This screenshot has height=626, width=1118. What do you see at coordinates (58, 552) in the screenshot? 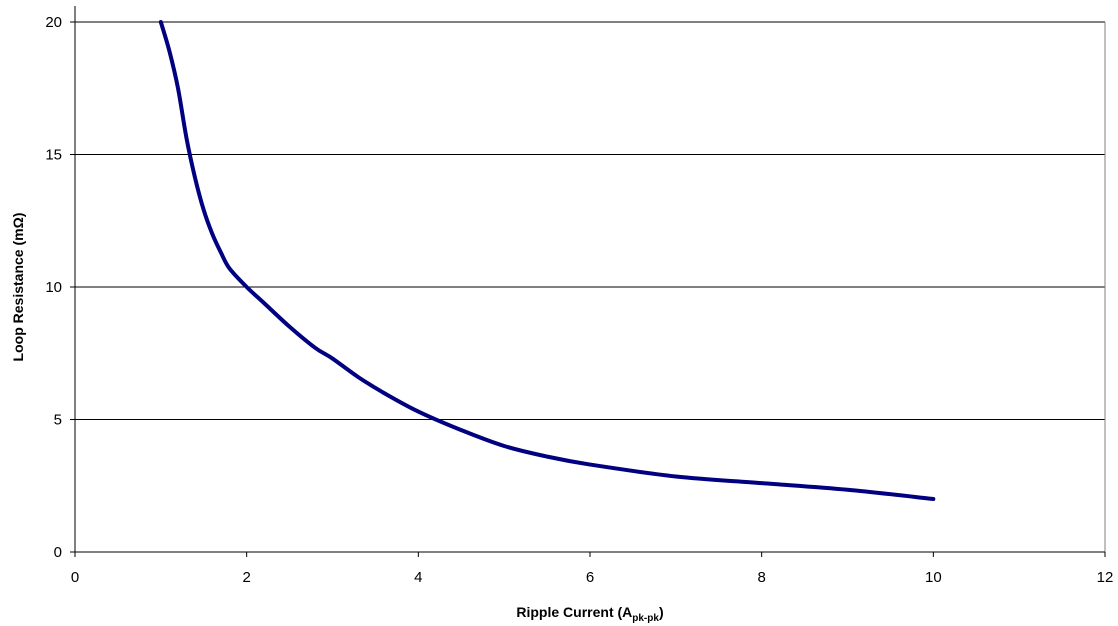
I see `y-tick-label: 0` at bounding box center [58, 552].